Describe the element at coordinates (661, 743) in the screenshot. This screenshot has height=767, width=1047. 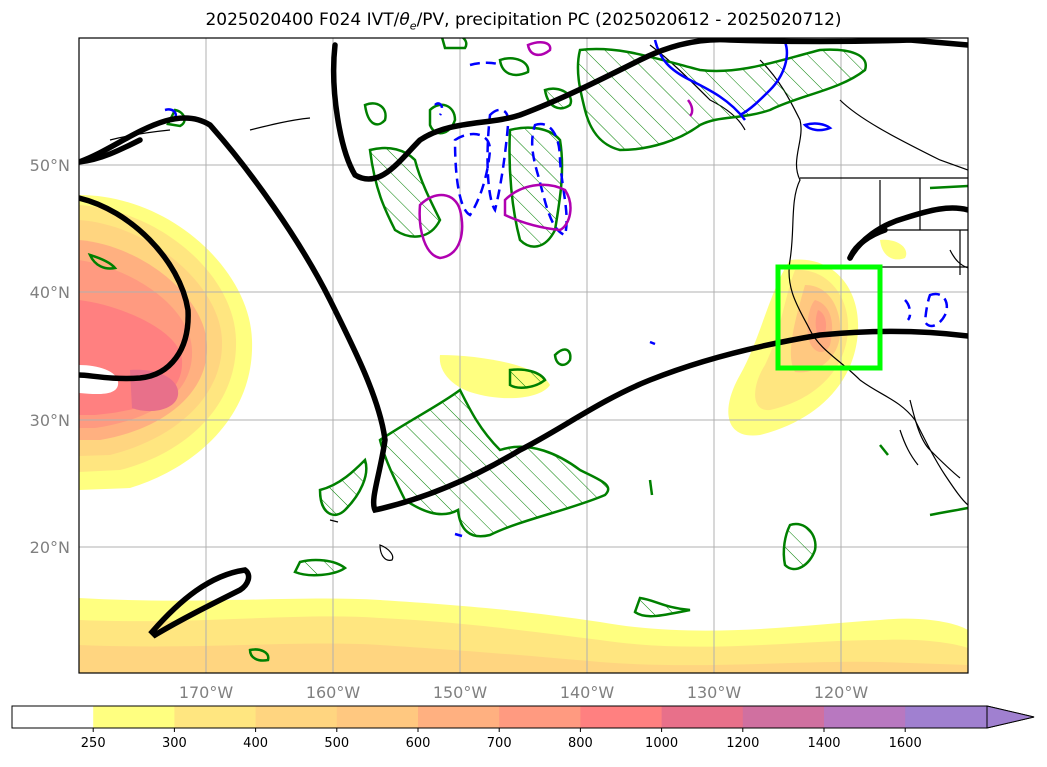
I see `colorbar-label: 1000` at that location.